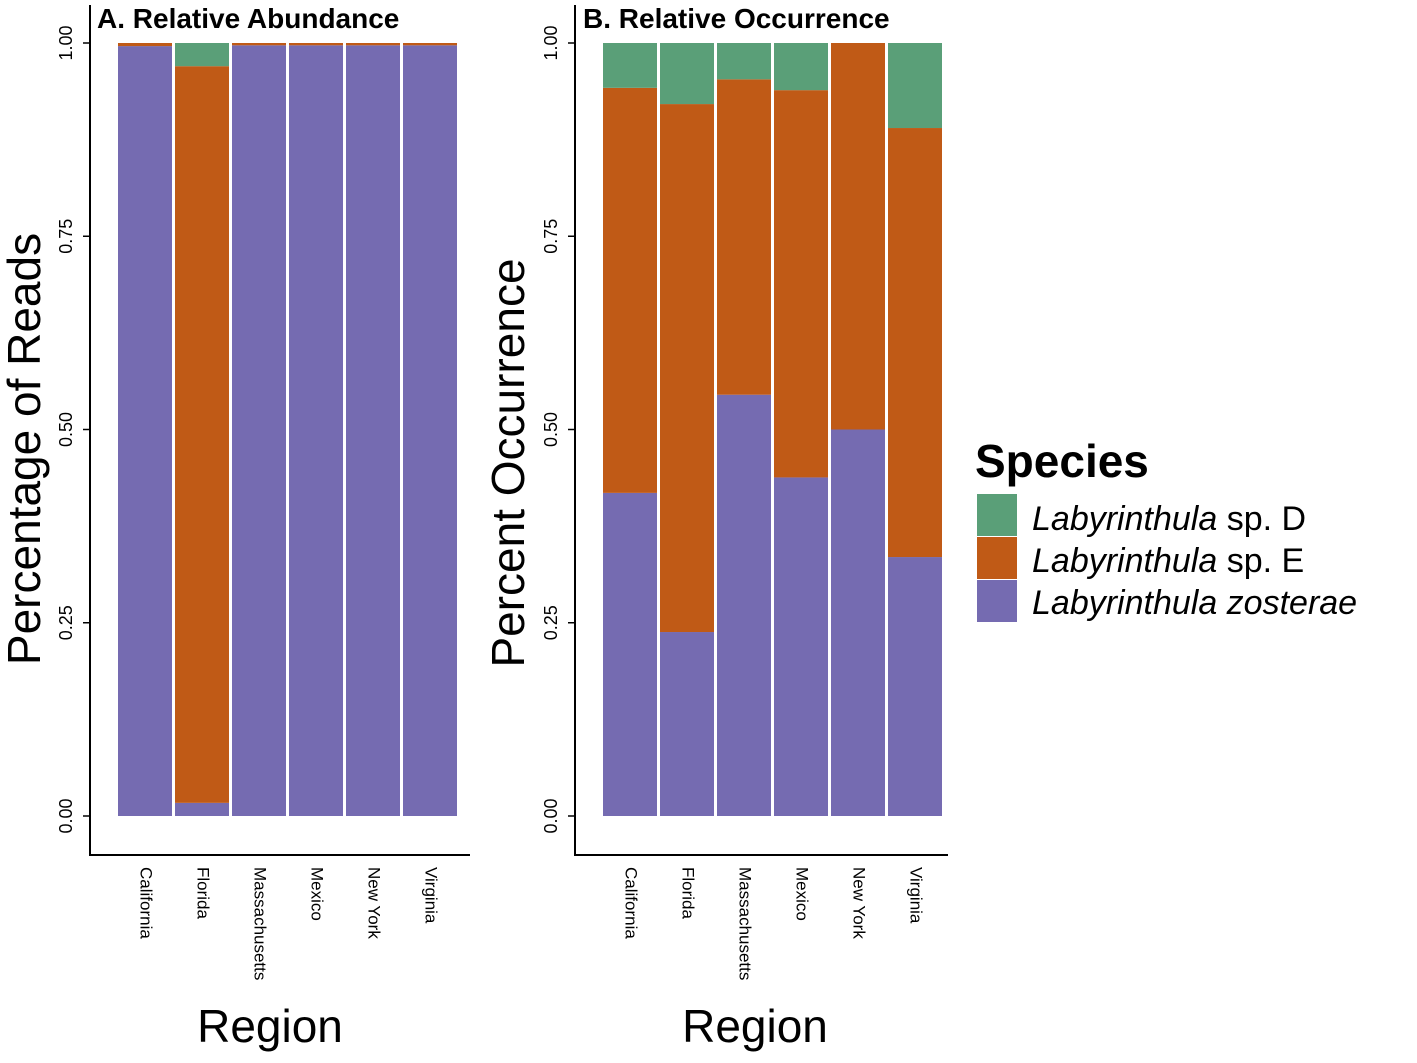 The width and height of the screenshot is (1417, 1063). I want to click on legend-swatch-sp-e, so click(997, 558).